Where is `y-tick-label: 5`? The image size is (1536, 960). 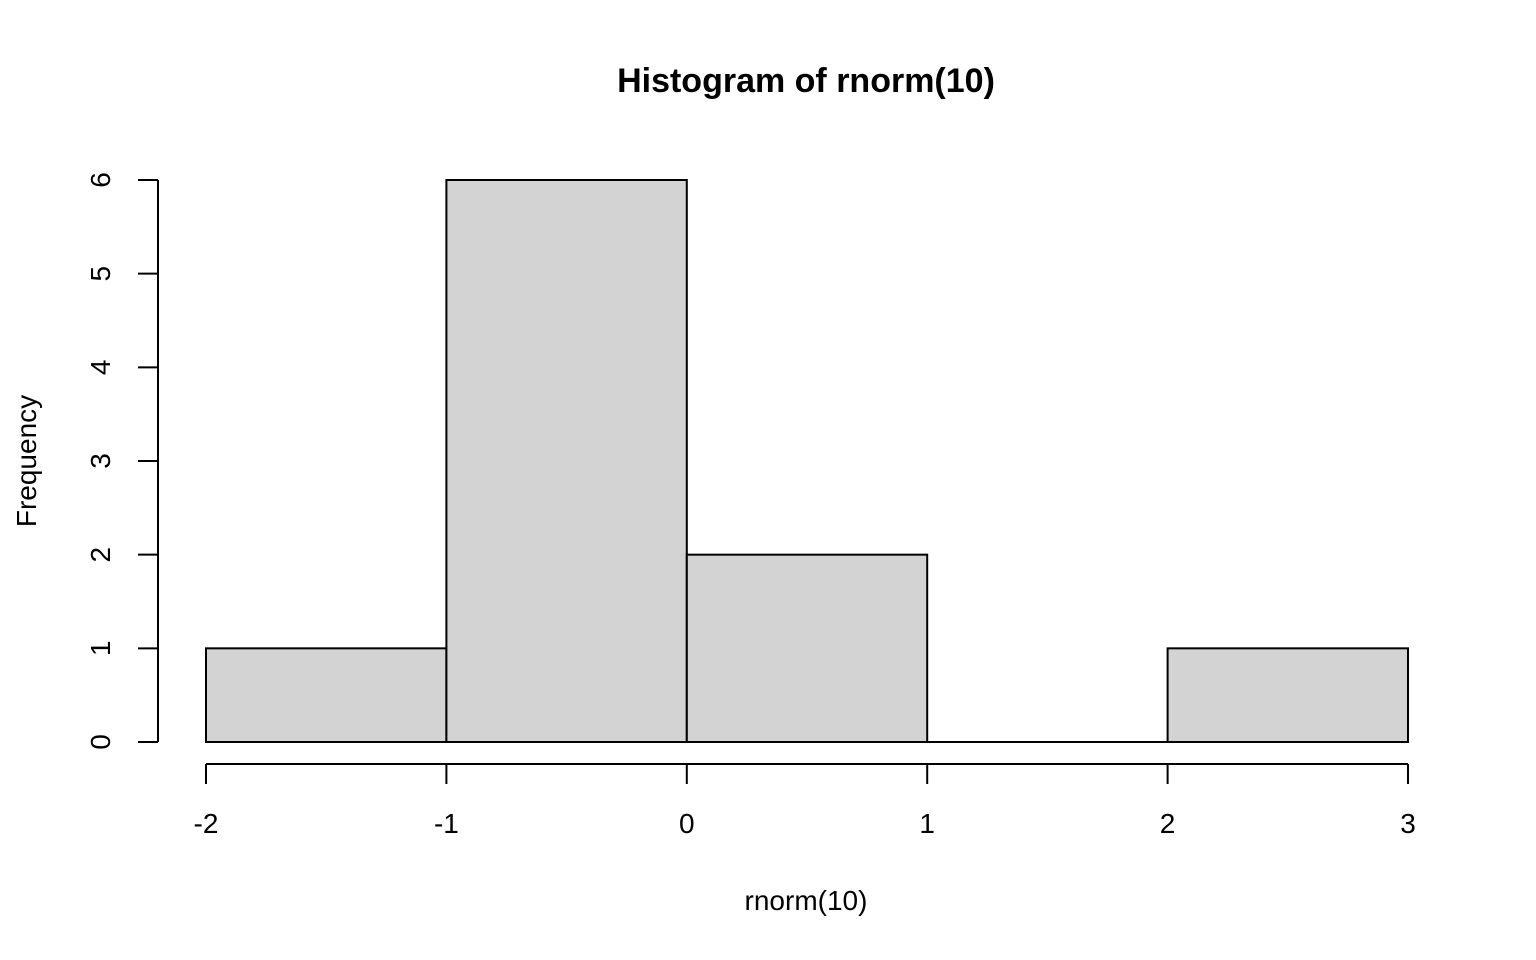
y-tick-label: 5 is located at coordinates (100, 274).